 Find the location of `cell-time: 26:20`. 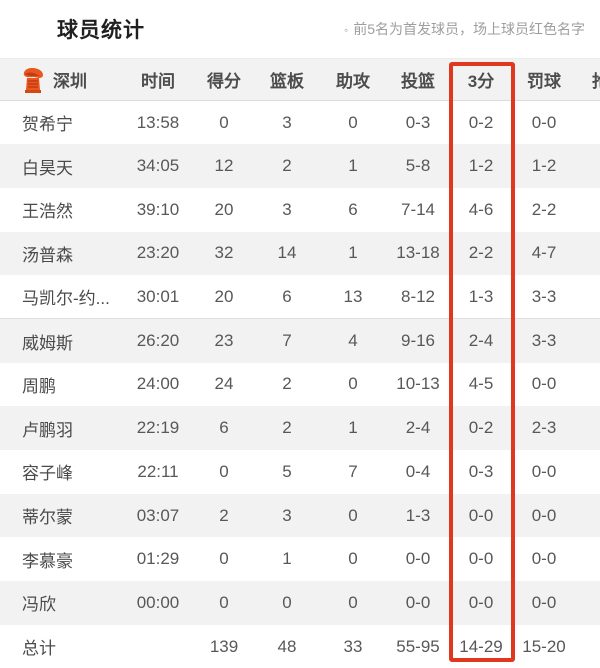

cell-time: 26:20 is located at coordinates (158, 341).